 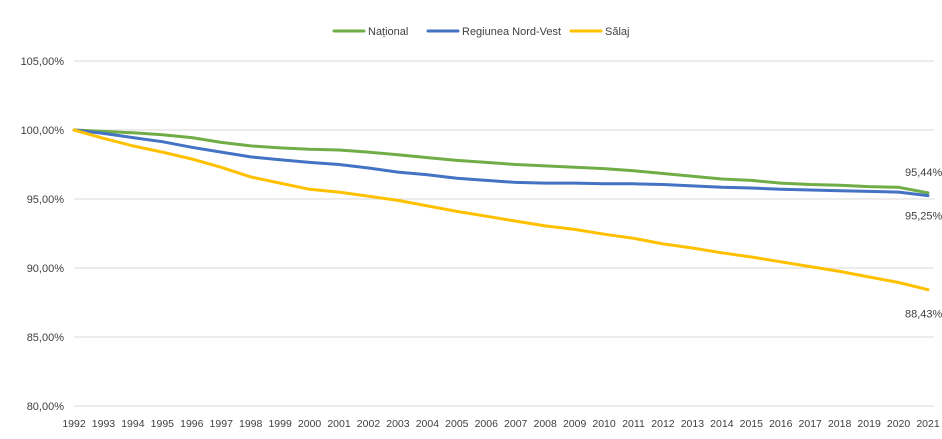 What do you see at coordinates (840, 424) in the screenshot?
I see `x-tick-label: 2018` at bounding box center [840, 424].